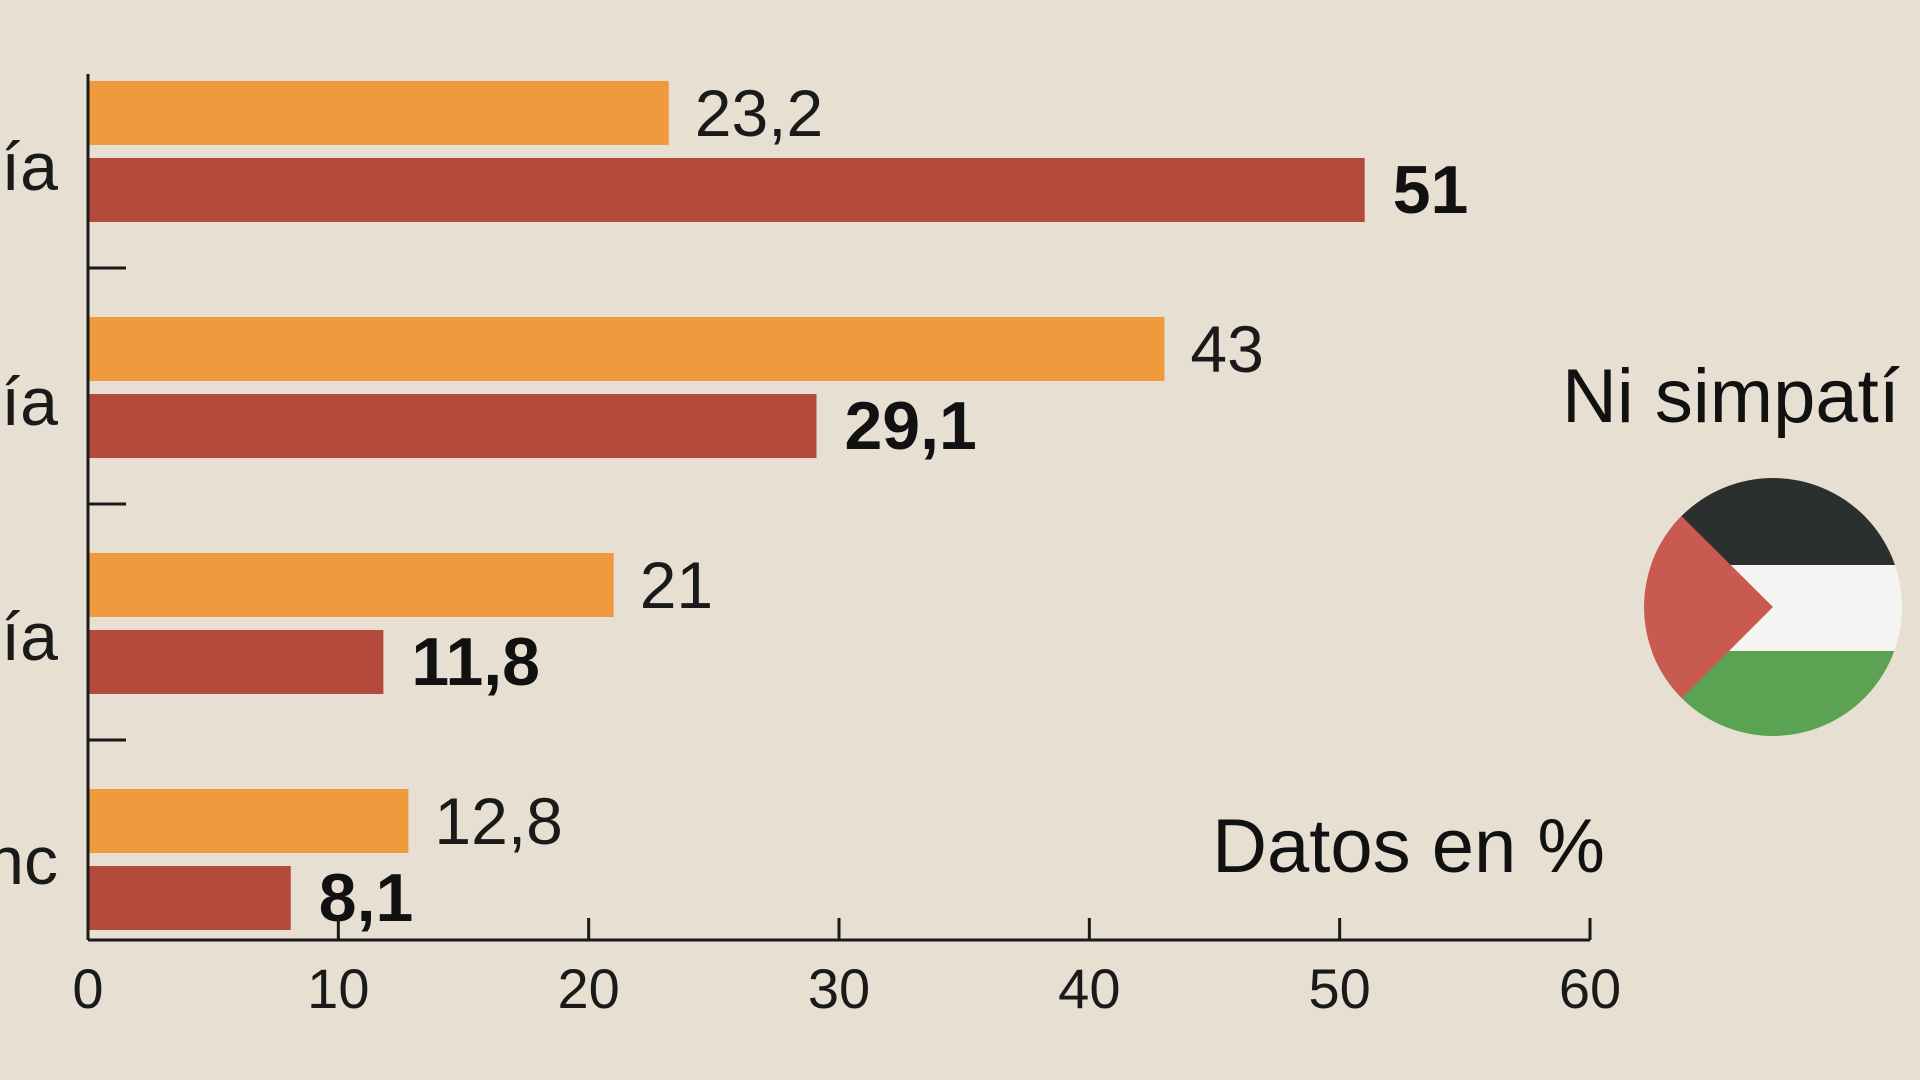 The height and width of the screenshot is (1080, 1920). What do you see at coordinates (1773, 607) in the screenshot?
I see `palestine-flag-icon` at bounding box center [1773, 607].